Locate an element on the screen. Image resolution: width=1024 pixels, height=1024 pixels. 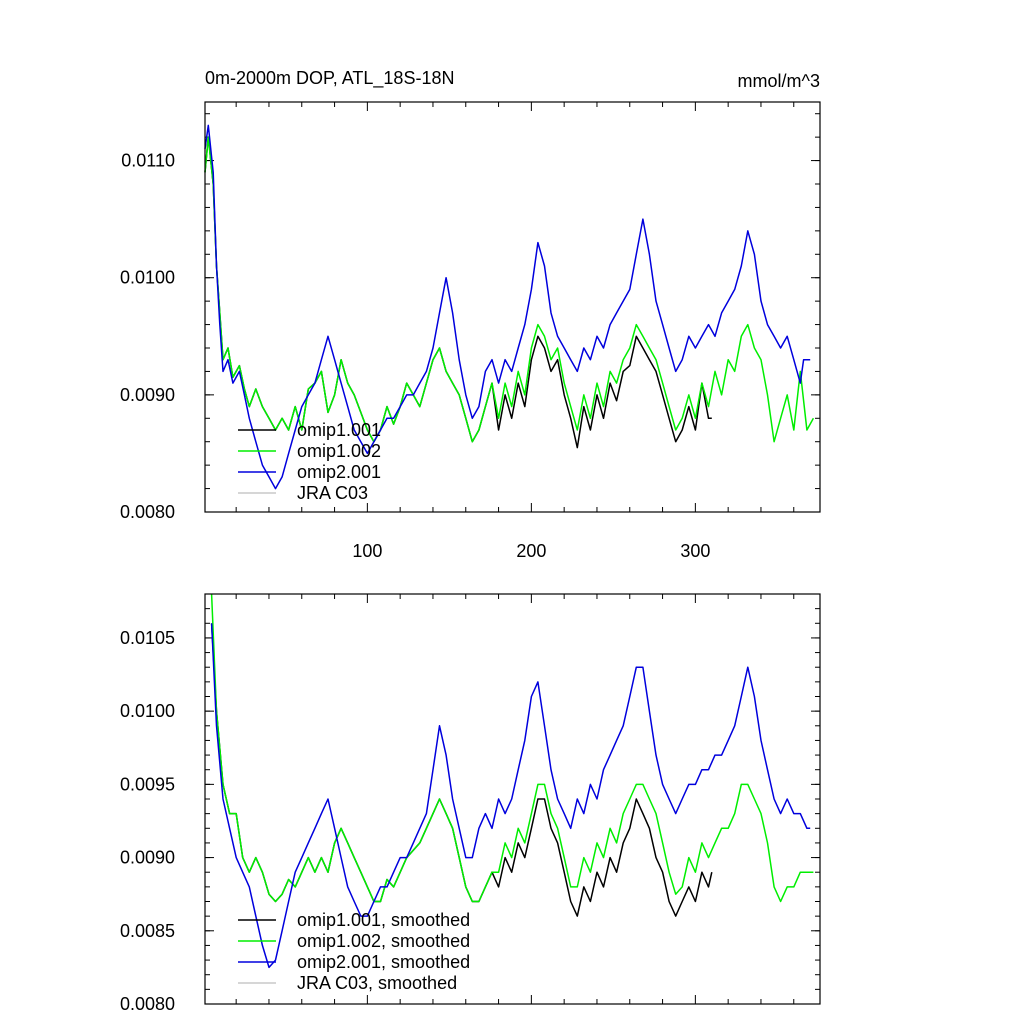
y-tick-label: 0.0105 is located at coordinates (147, 638).